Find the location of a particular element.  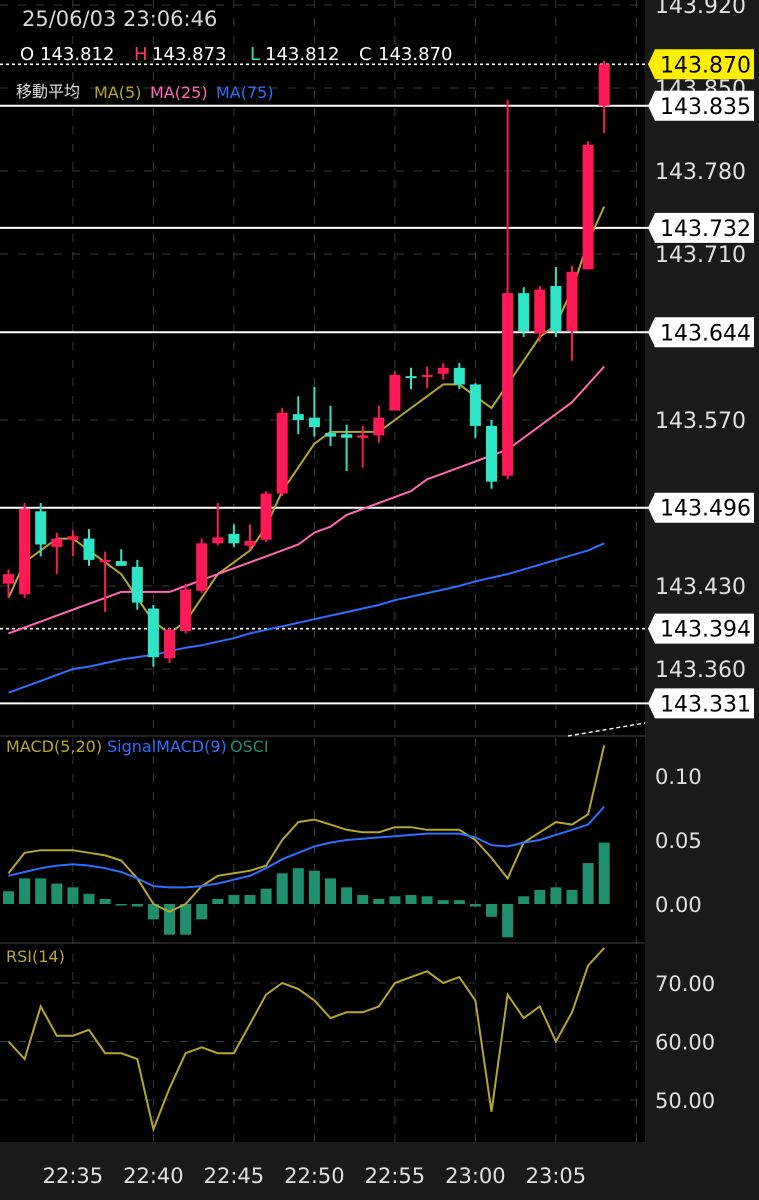

ma5-legend: MA(5) is located at coordinates (117, 92).